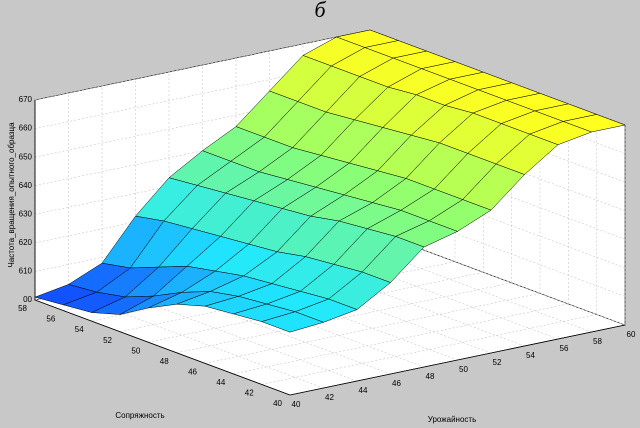  Describe the element at coordinates (396, 383) in the screenshot. I see `x-tick-label: 46` at that location.